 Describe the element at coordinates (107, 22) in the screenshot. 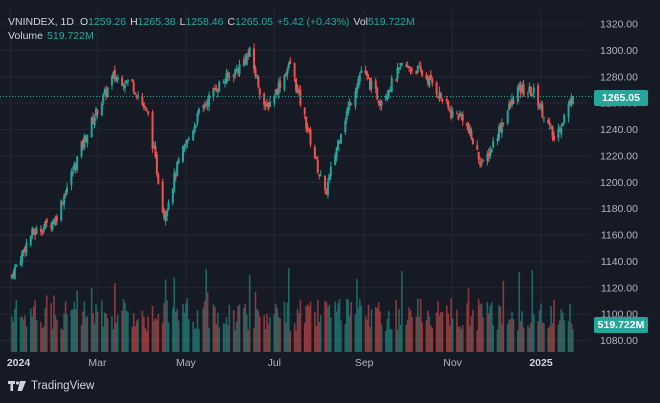

I see `open-value: 1259.26` at that location.